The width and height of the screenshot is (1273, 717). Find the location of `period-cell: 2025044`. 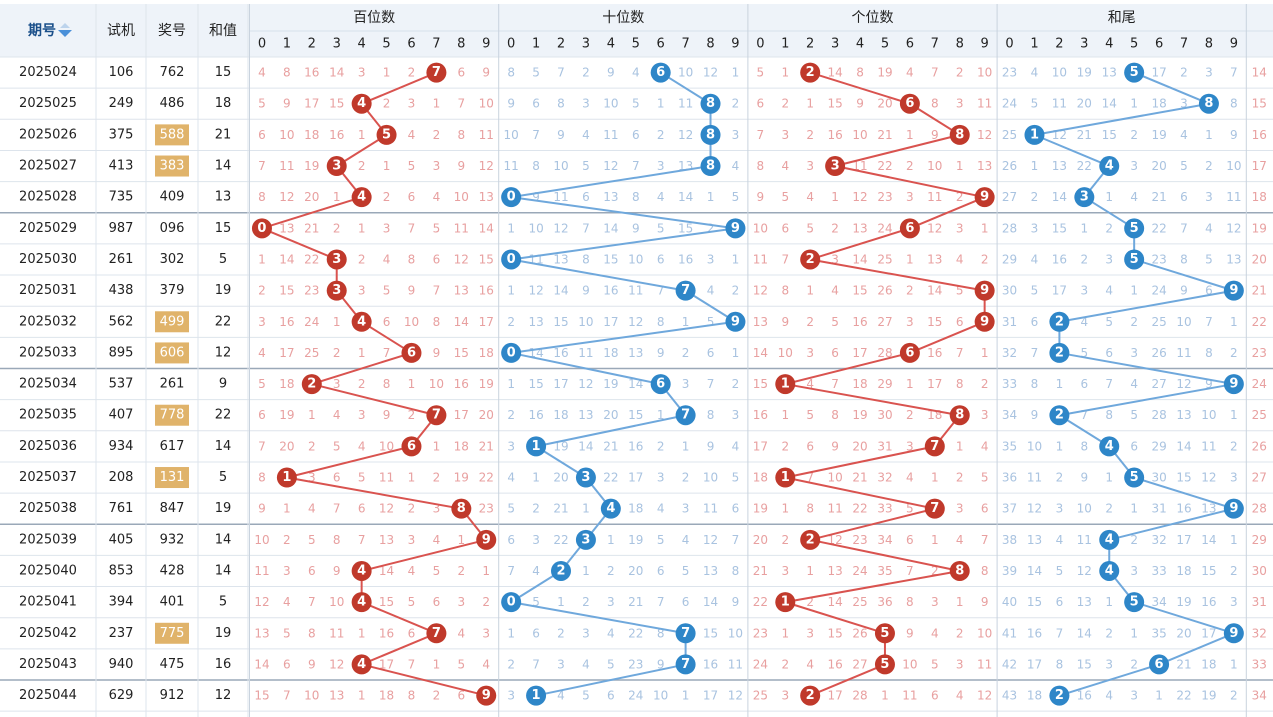

period-cell: 2025044 is located at coordinates (48, 695).